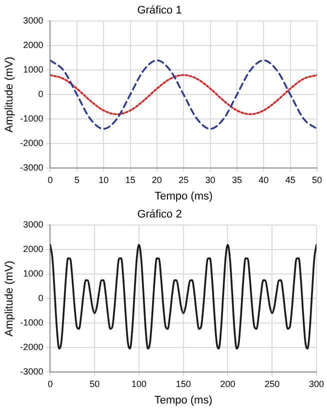 The height and width of the screenshot is (408, 327). What do you see at coordinates (159, 10) in the screenshot?
I see `chart-title: Gráfico 1` at bounding box center [159, 10].